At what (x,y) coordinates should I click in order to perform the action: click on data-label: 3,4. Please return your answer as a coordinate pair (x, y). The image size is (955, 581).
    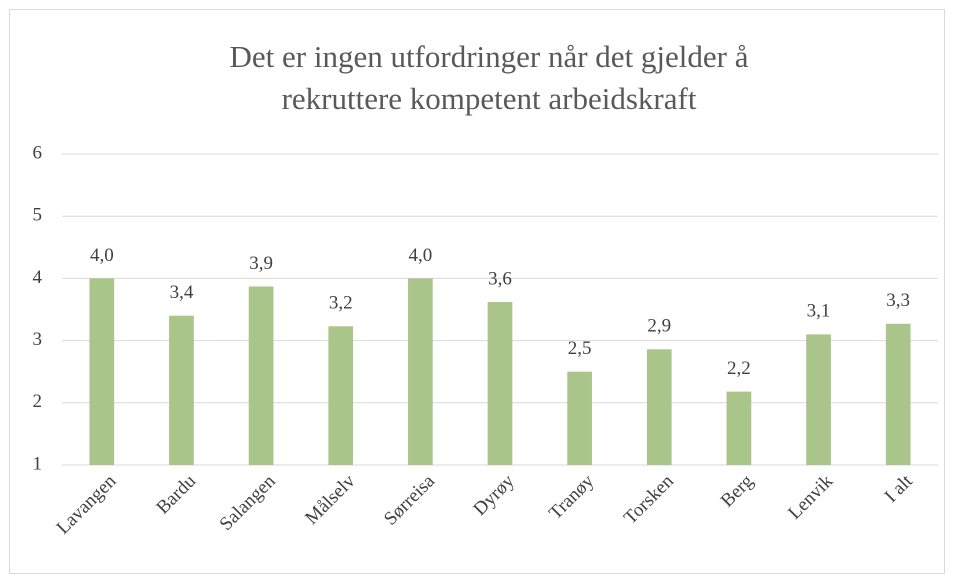
    Looking at the image, I should click on (182, 292).